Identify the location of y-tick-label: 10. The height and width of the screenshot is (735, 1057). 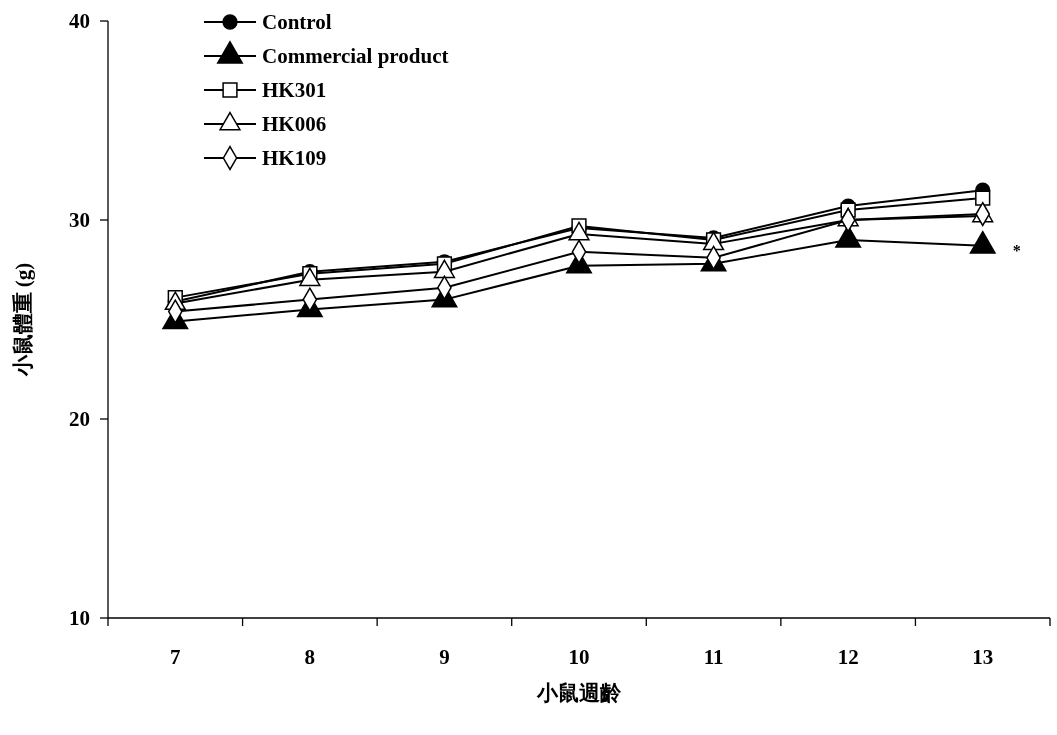
(79, 618).